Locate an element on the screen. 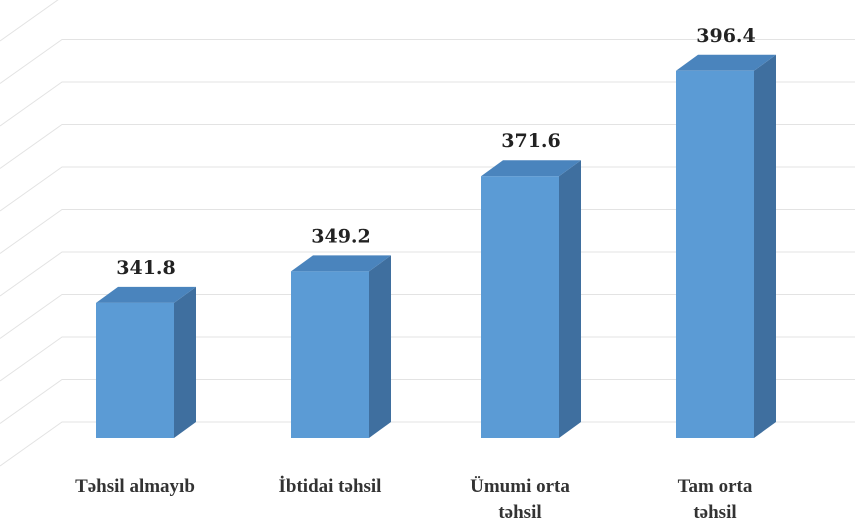 The height and width of the screenshot is (532, 855). x-tick-label: Tam orta təhsil is located at coordinates (715, 499).